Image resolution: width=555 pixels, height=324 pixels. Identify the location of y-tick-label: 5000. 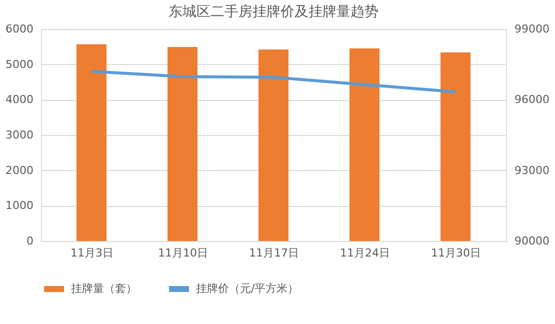
(20, 64).